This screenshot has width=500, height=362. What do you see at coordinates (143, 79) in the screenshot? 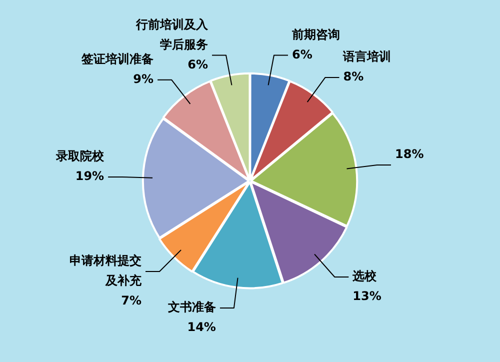
I see `data-label: 9%` at bounding box center [143, 79].